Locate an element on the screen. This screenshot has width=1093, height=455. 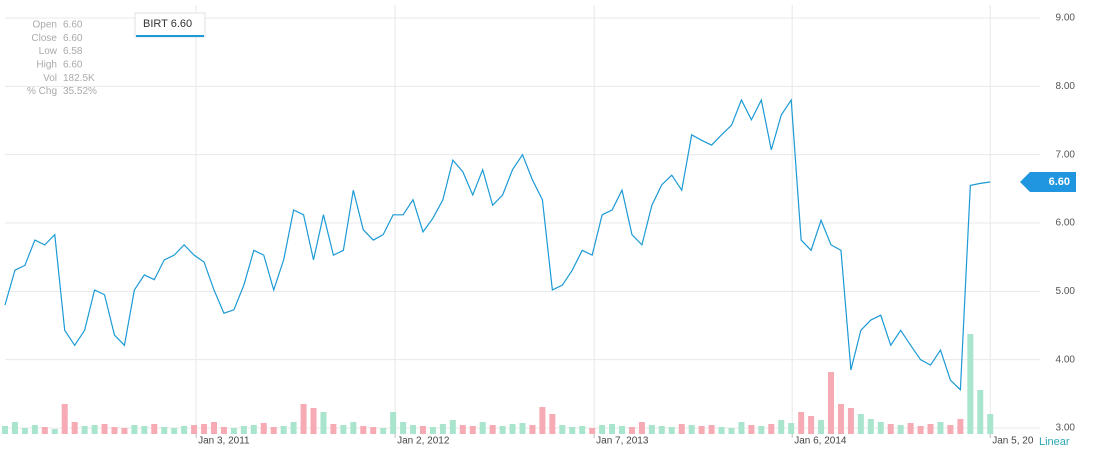
price-tag-label: 6.60 is located at coordinates (1059, 182).